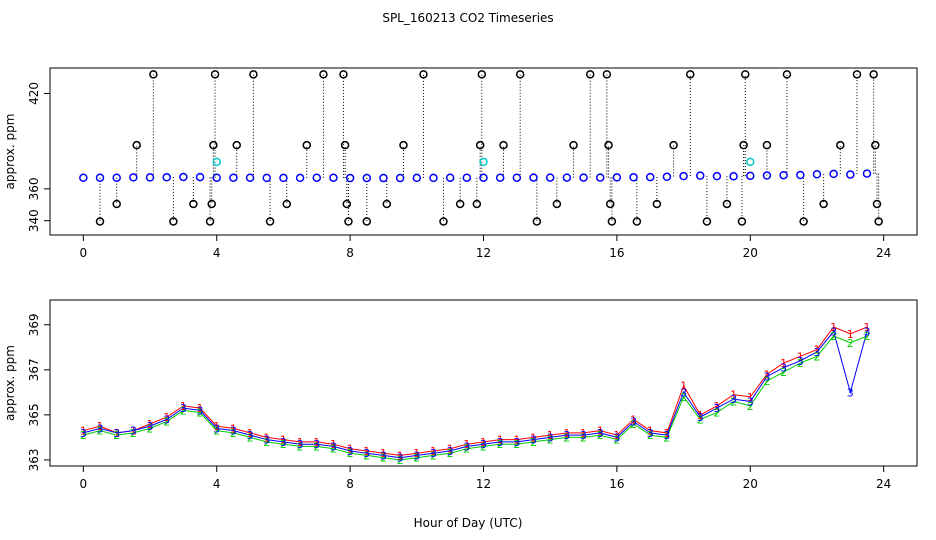 The height and width of the screenshot is (540, 936). What do you see at coordinates (883, 484) in the screenshot?
I see `x-tick-label: 24` at bounding box center [883, 484].